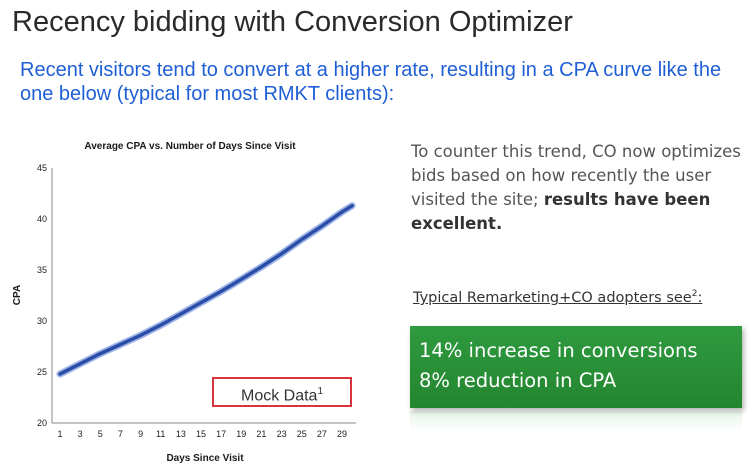 This screenshot has width=751, height=465. What do you see at coordinates (694, 294) in the screenshot?
I see `adopters-footnote: 2` at bounding box center [694, 294].